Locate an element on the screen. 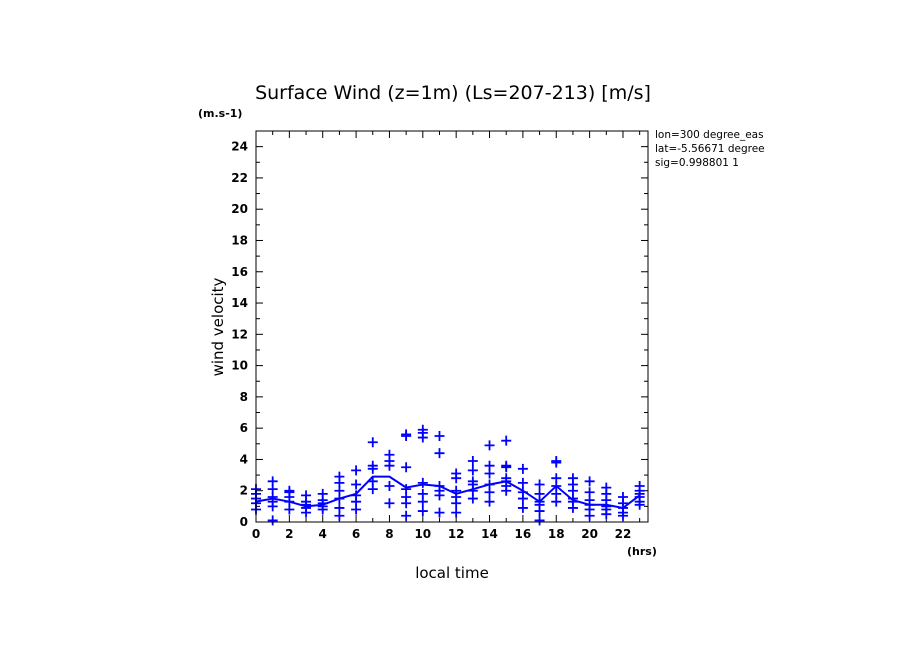 The height and width of the screenshot is (654, 904). x-tick-label: 8 is located at coordinates (389, 534).